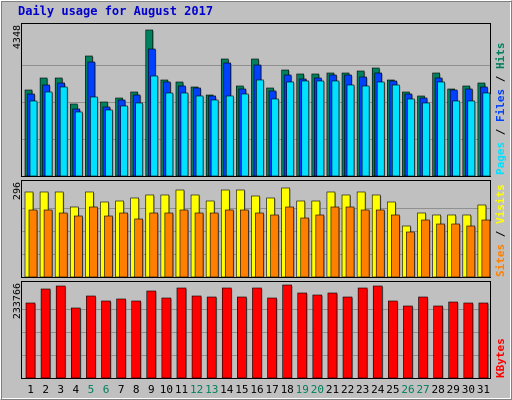 This screenshot has height=400, width=512. I want to click on day-label-23: 23, so click(362, 389).